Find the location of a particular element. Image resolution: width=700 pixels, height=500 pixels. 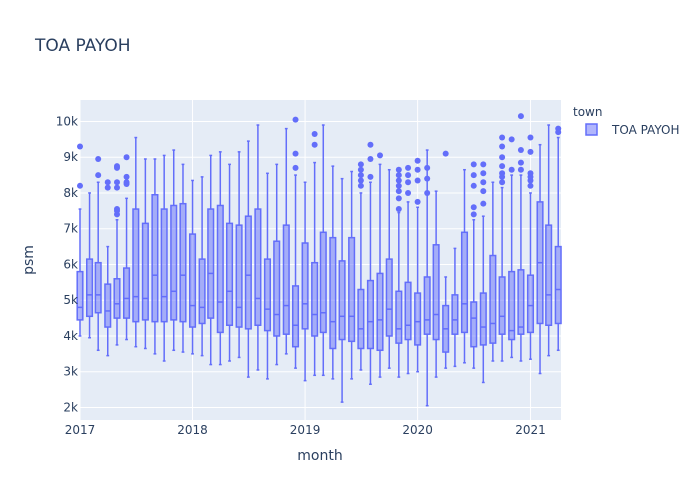

legend-swatch is located at coordinates (591, 129).